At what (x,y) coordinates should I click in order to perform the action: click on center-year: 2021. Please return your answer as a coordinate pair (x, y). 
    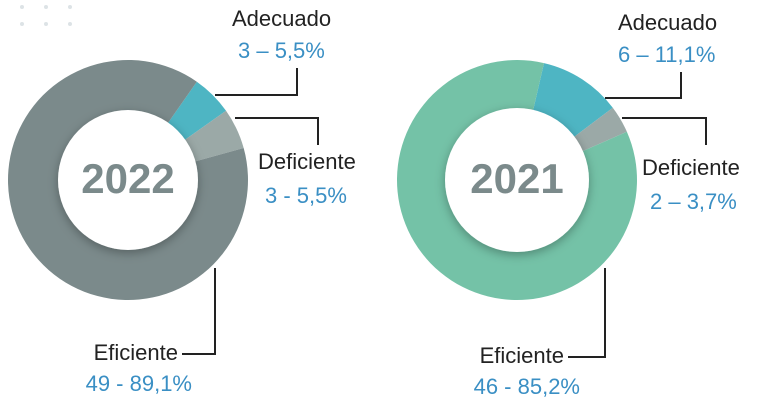
    Looking at the image, I should click on (516, 178).